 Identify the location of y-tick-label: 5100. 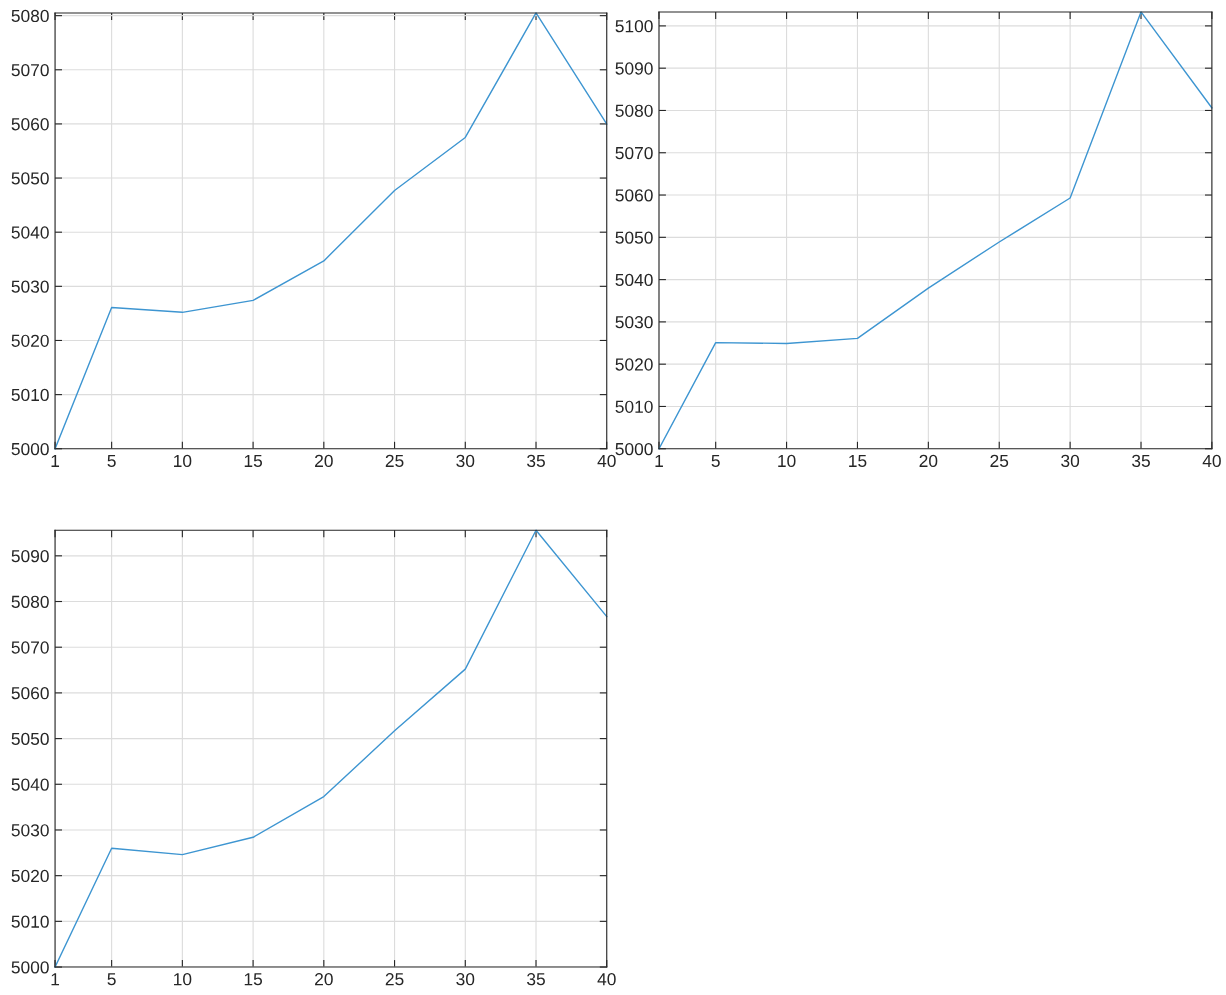
(634, 26).